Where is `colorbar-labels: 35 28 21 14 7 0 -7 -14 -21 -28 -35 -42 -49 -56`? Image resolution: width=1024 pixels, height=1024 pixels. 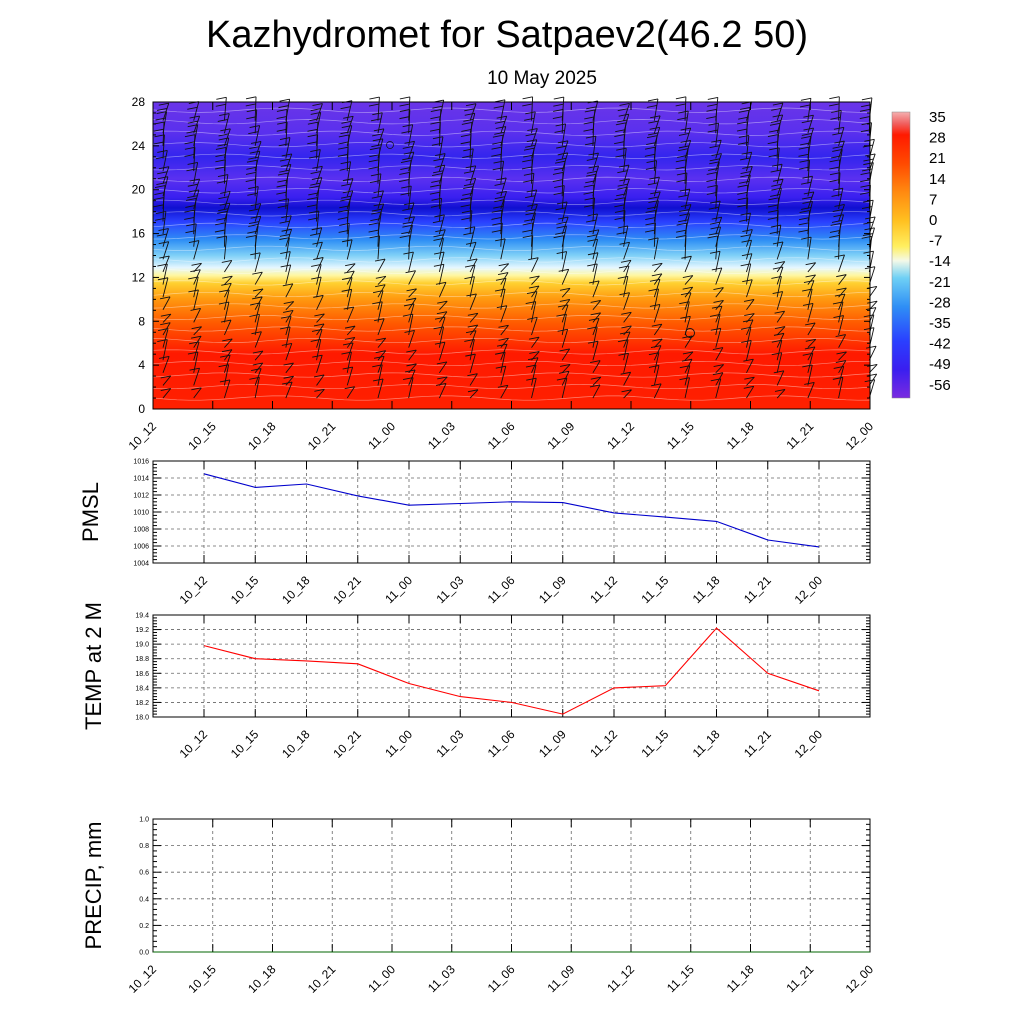 colorbar-labels: 35 28 21 14 7 0 -7 -14 -21 -28 -35 -42 -49 -56 is located at coordinates (940, 251).